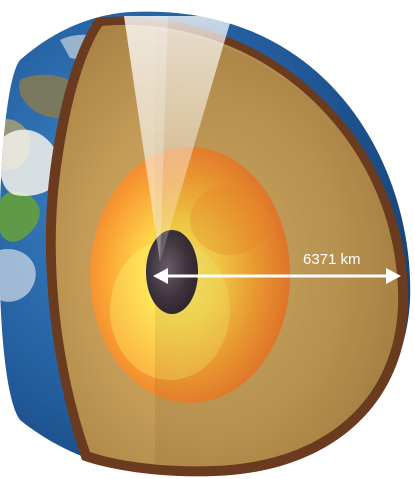 The width and height of the screenshot is (415, 479). Describe the element at coordinates (146, 139) in the screenshot. I see `light-beam-edge` at that location.